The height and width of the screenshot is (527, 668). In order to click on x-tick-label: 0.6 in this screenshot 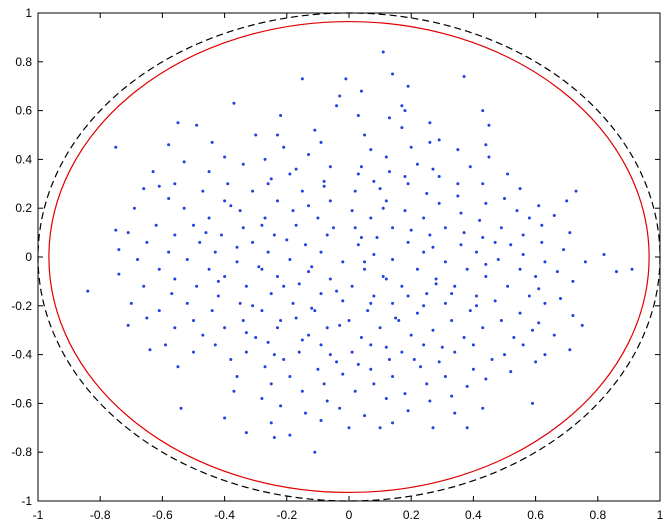, I will do `click(535, 515)`.